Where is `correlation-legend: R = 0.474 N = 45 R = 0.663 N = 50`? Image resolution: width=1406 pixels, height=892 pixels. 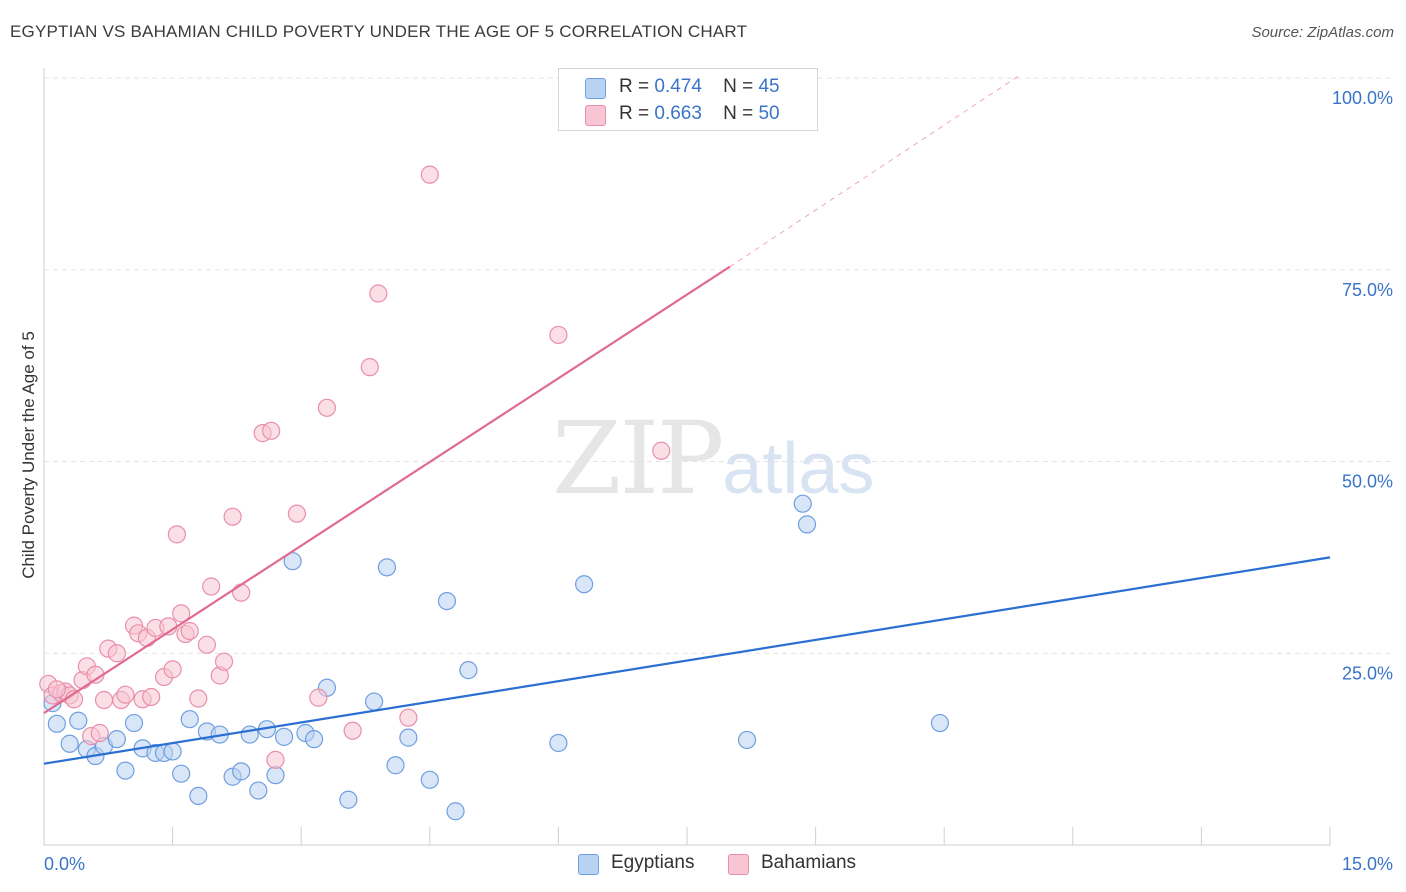 correlation-legend: R = 0.474 N = 45 R = 0.663 N = 50 is located at coordinates (688, 99).